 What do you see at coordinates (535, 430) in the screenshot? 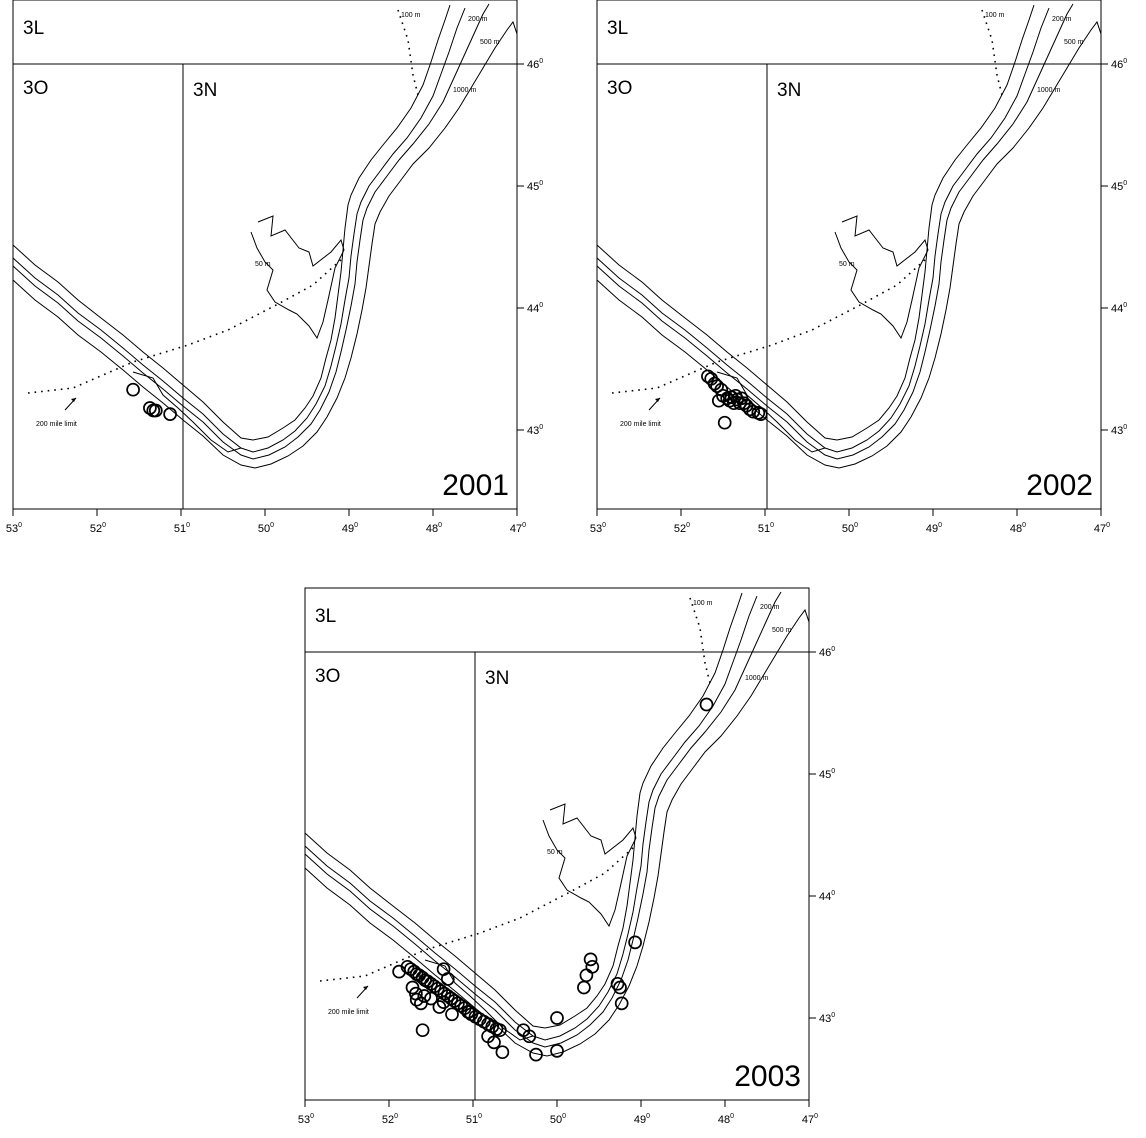
I see `y-tick-label: 430` at bounding box center [535, 430].